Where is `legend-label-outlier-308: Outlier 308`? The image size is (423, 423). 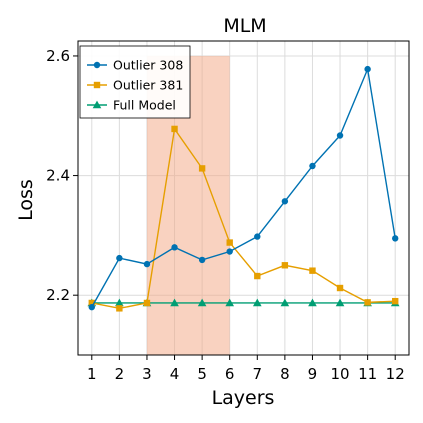
legend-label-outlier-308: Outlier 308 is located at coordinates (148, 65).